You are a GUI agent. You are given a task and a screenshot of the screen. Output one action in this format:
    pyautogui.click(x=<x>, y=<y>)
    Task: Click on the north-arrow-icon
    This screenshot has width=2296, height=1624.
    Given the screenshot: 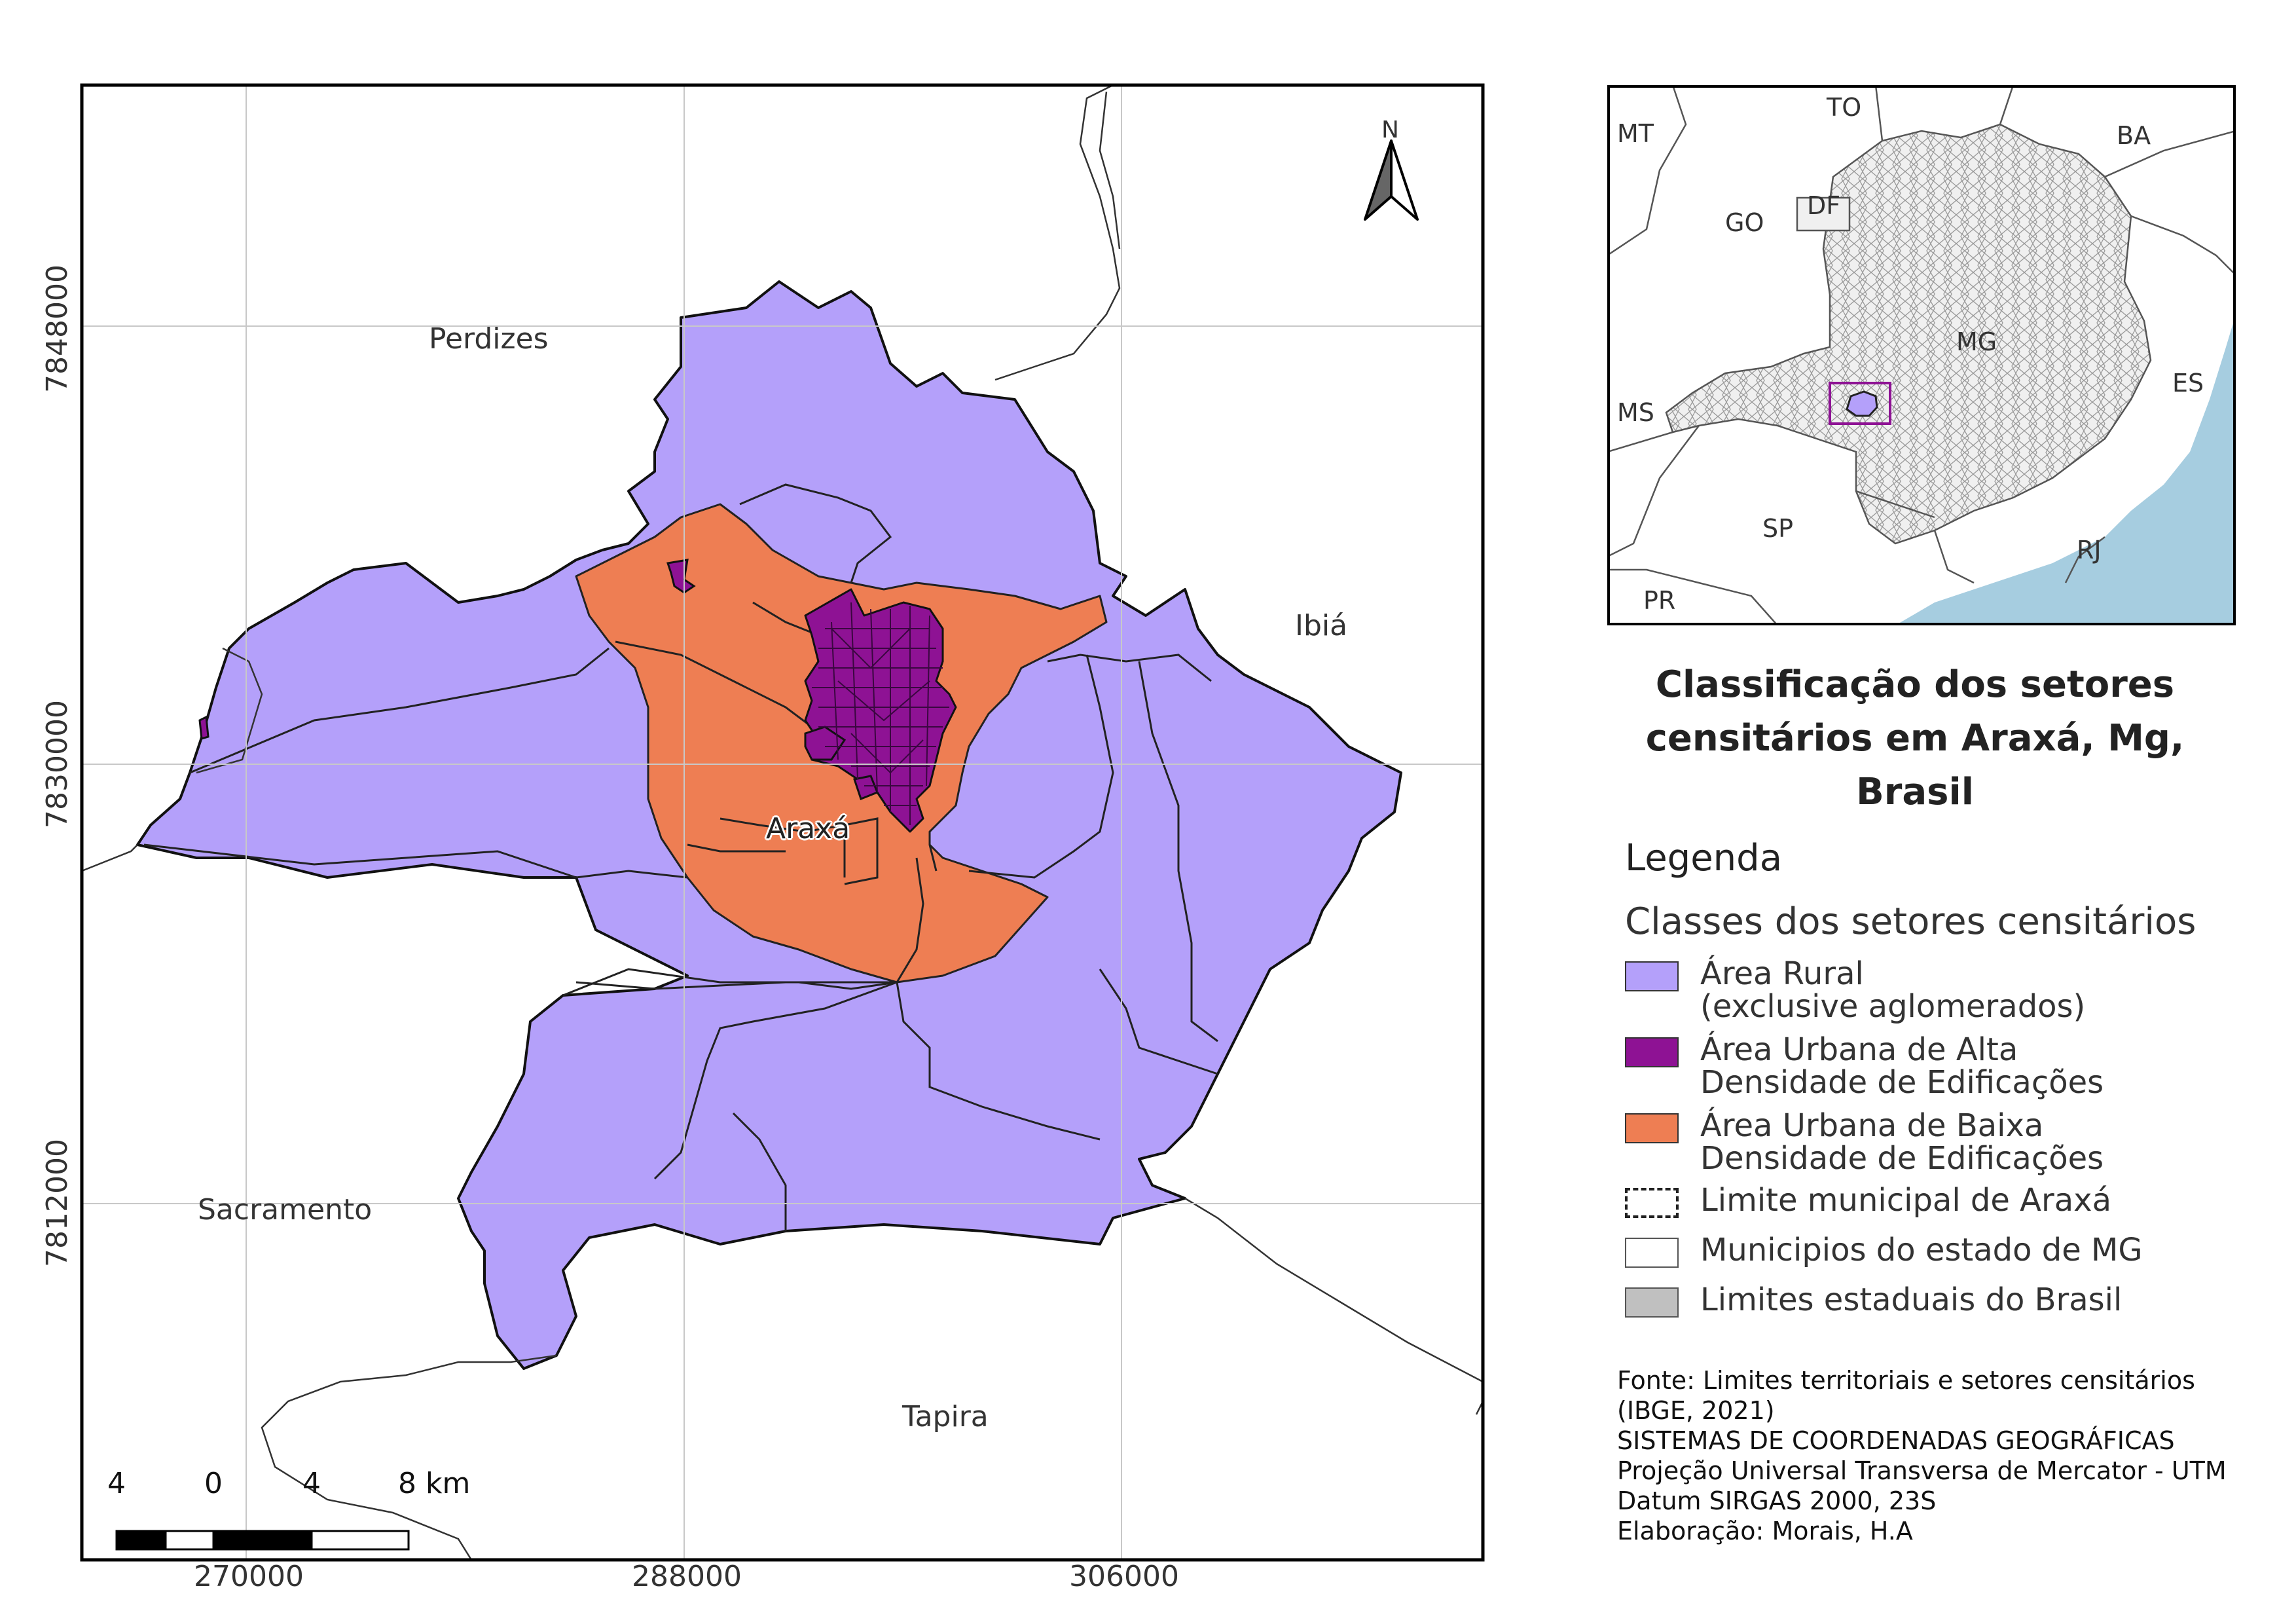 What is the action you would take?
    pyautogui.click(x=1391, y=180)
    